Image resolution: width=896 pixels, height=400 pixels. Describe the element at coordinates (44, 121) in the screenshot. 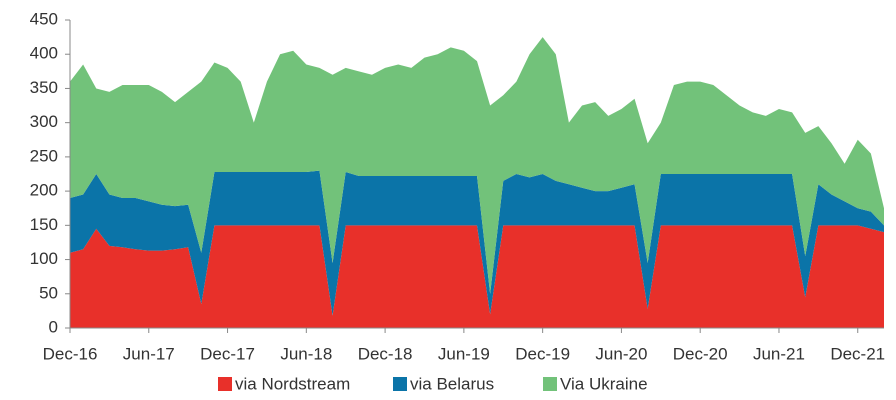

I see `y-tick-label: 300` at that location.